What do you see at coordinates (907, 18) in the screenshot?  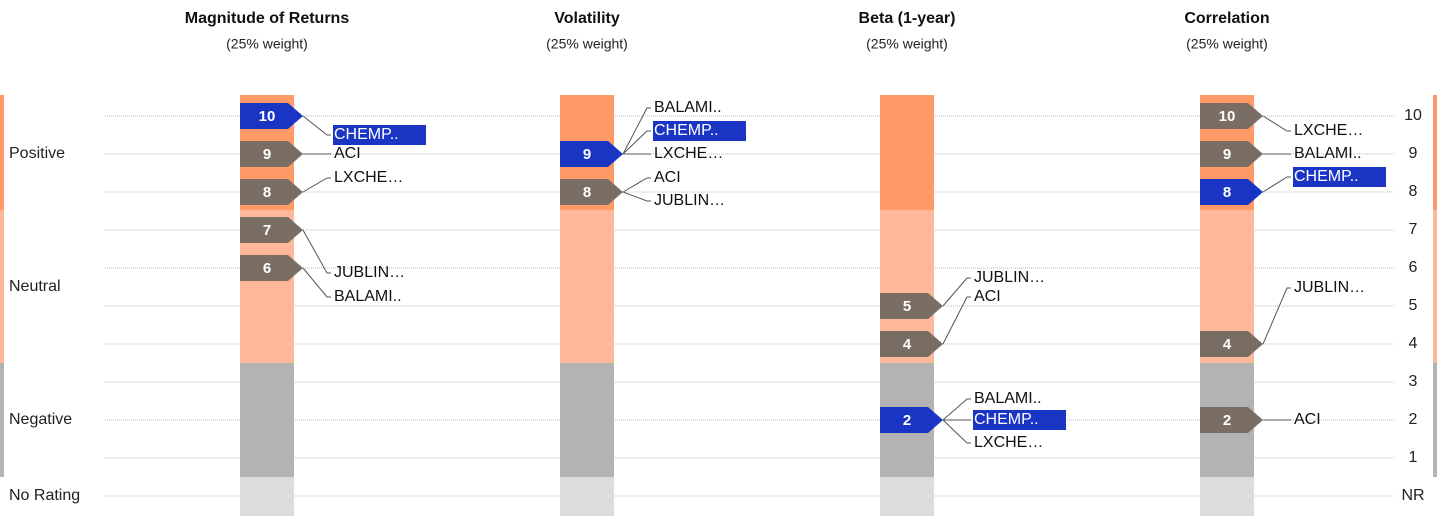 I see `column-title: Beta (1-year)` at bounding box center [907, 18].